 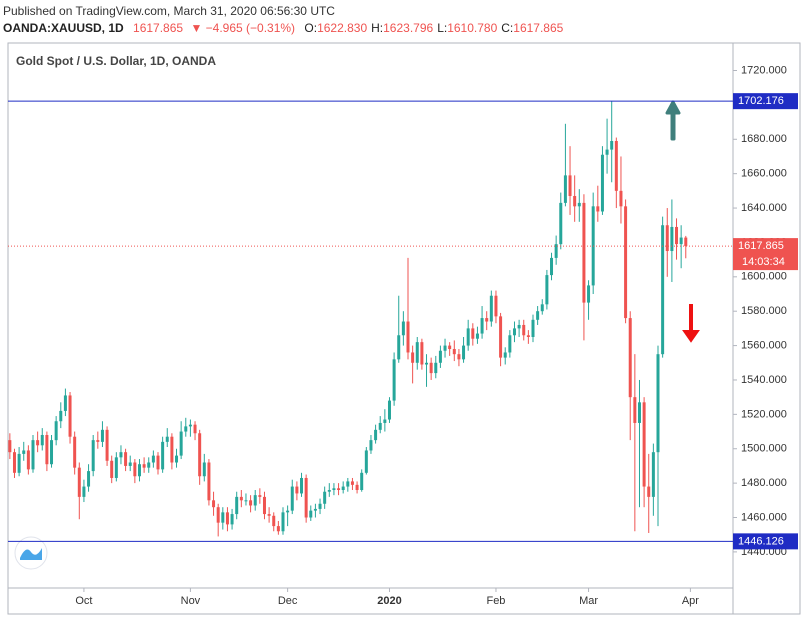 I want to click on price-change: ▼ −4.965 (−0.31%), so click(x=242, y=28).